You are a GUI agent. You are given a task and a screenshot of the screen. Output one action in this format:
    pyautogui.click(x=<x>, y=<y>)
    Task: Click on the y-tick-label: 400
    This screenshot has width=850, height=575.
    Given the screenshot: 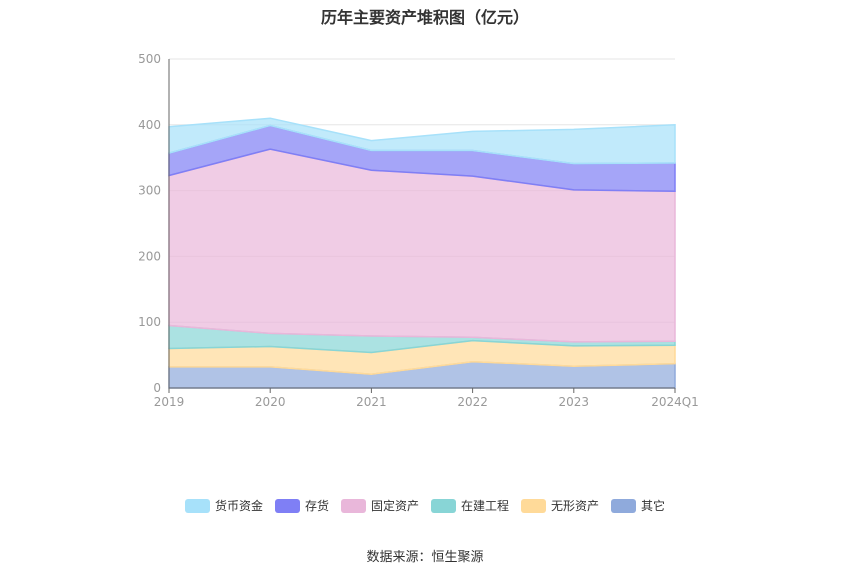 What is the action you would take?
    pyautogui.click(x=149, y=125)
    